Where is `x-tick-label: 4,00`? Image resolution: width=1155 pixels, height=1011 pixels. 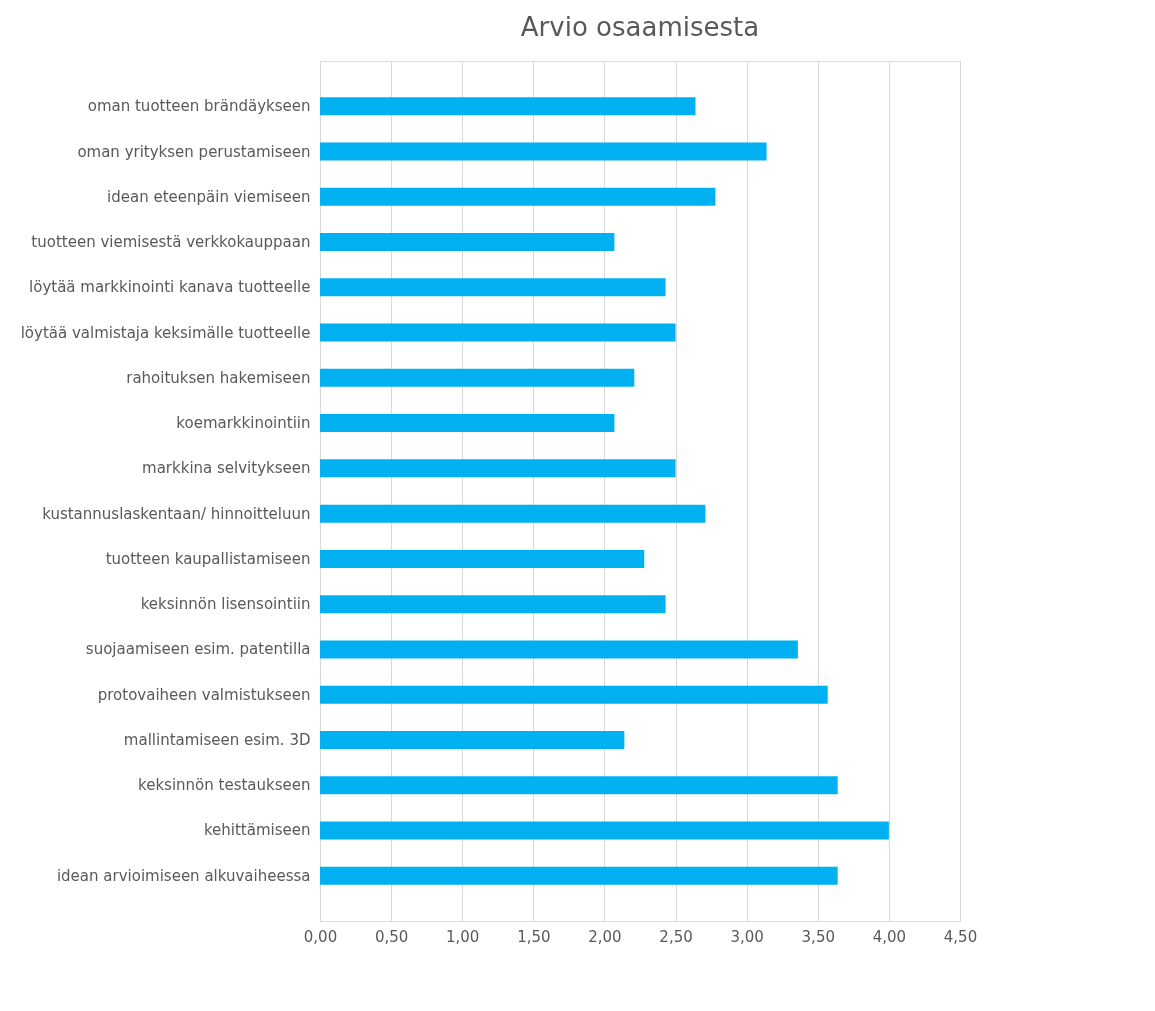
x-tick-label: 4,00 is located at coordinates (889, 936).